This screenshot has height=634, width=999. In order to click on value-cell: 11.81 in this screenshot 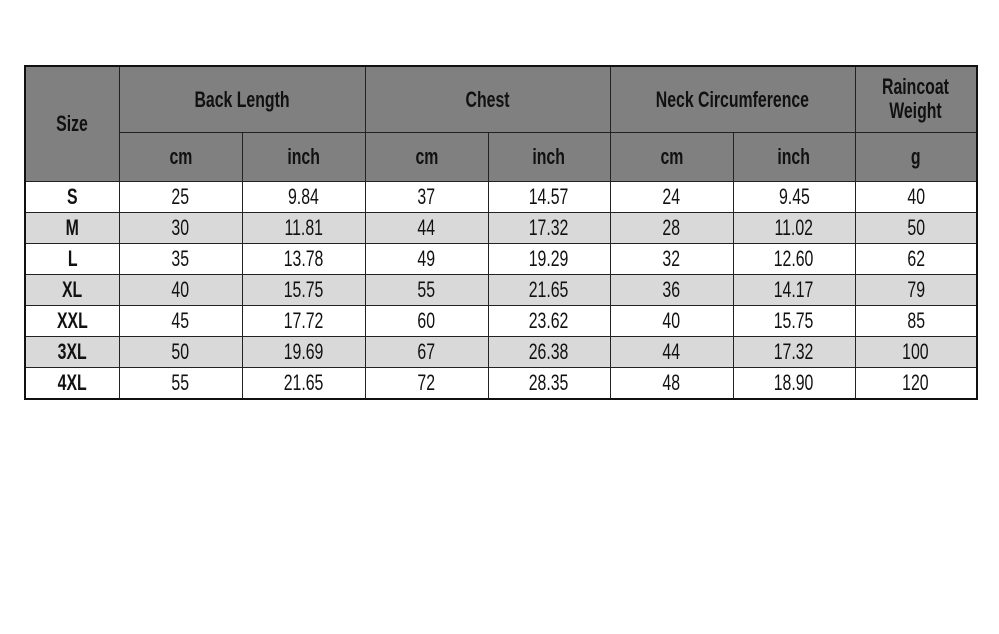, I will do `click(303, 228)`.